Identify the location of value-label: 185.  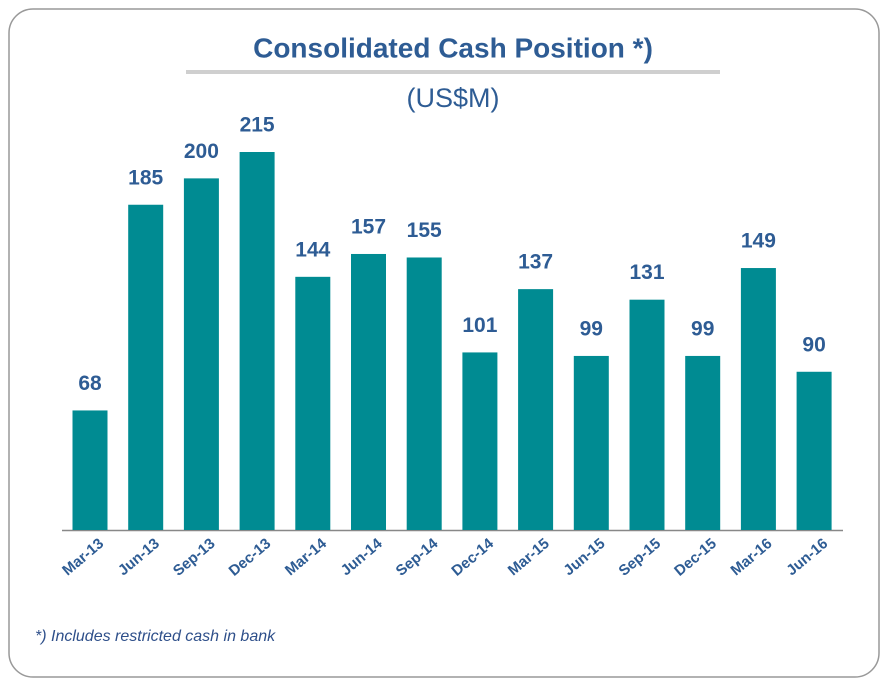
(145, 177).